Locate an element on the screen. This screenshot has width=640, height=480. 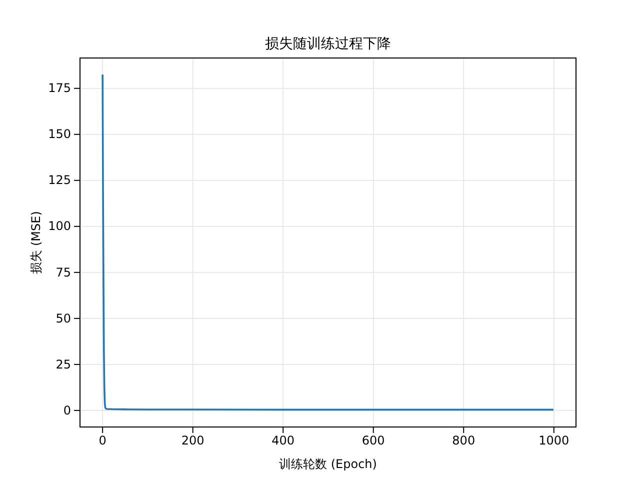
y-tick-label: 50 is located at coordinates (63, 318).